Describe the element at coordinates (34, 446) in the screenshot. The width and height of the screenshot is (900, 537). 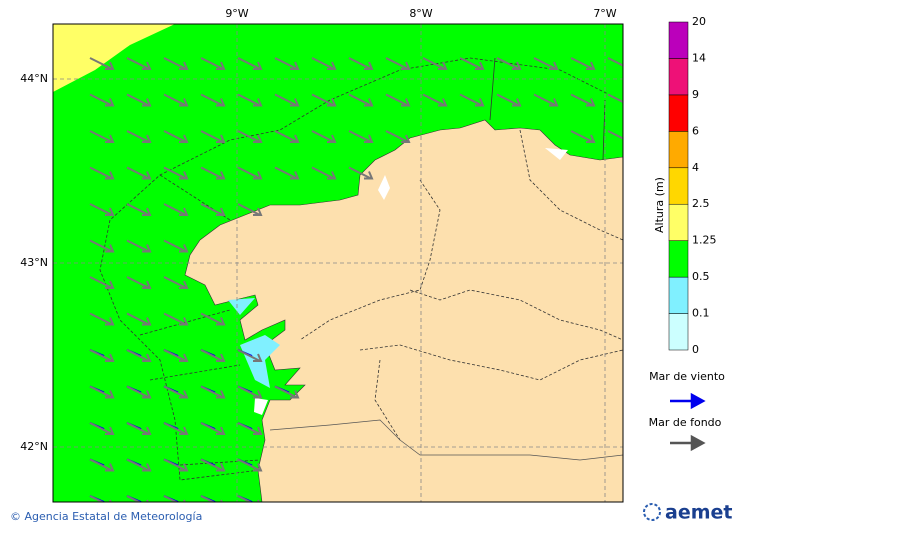
I see `lat-label: 42°N` at that location.